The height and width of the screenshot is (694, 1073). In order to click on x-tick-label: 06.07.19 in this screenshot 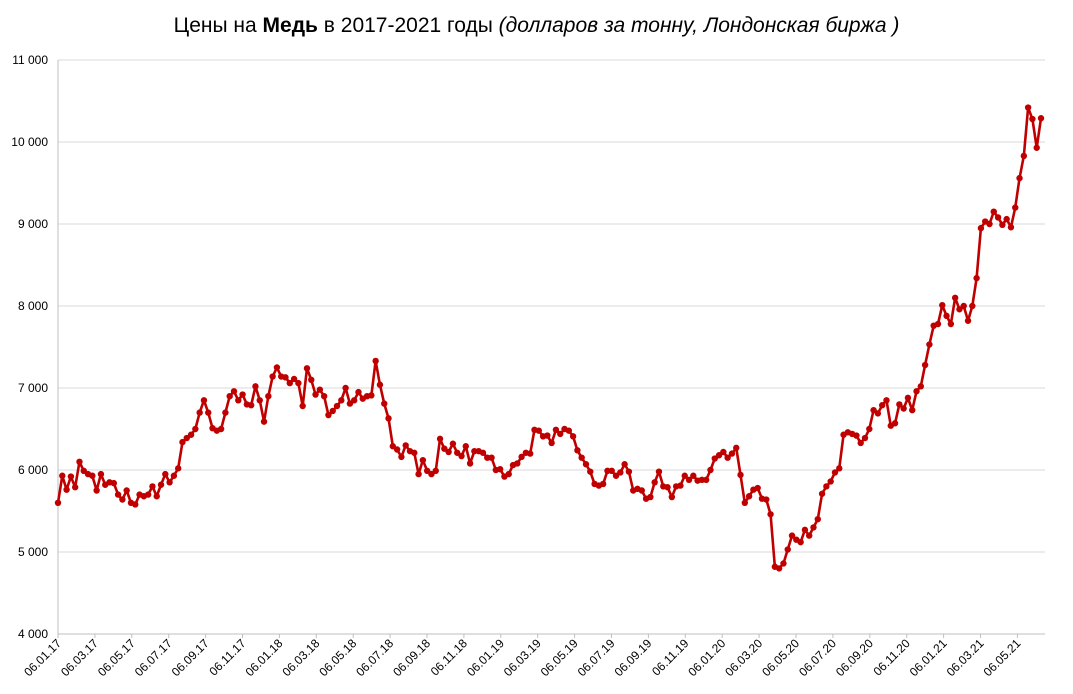, I will do `click(596, 657)`.